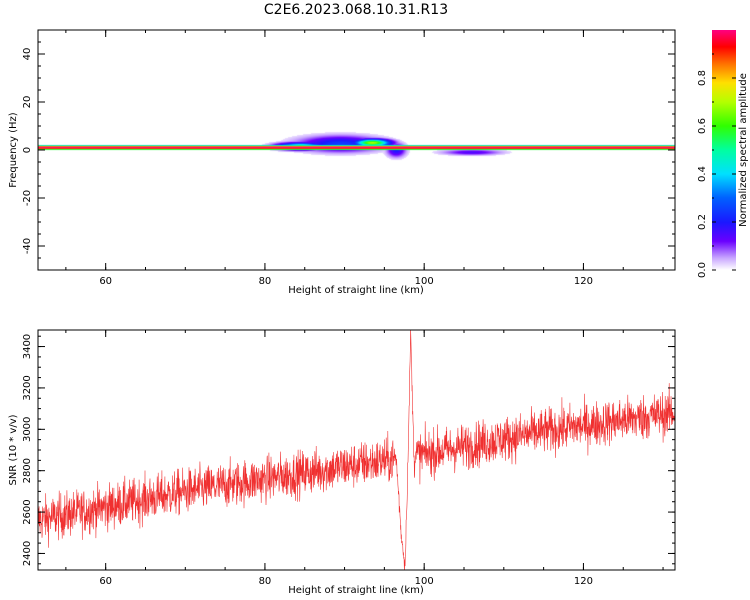 The image size is (750, 600). I want to click on spectrogram-y-axis-label: Frequency (Hz), so click(13, 150).